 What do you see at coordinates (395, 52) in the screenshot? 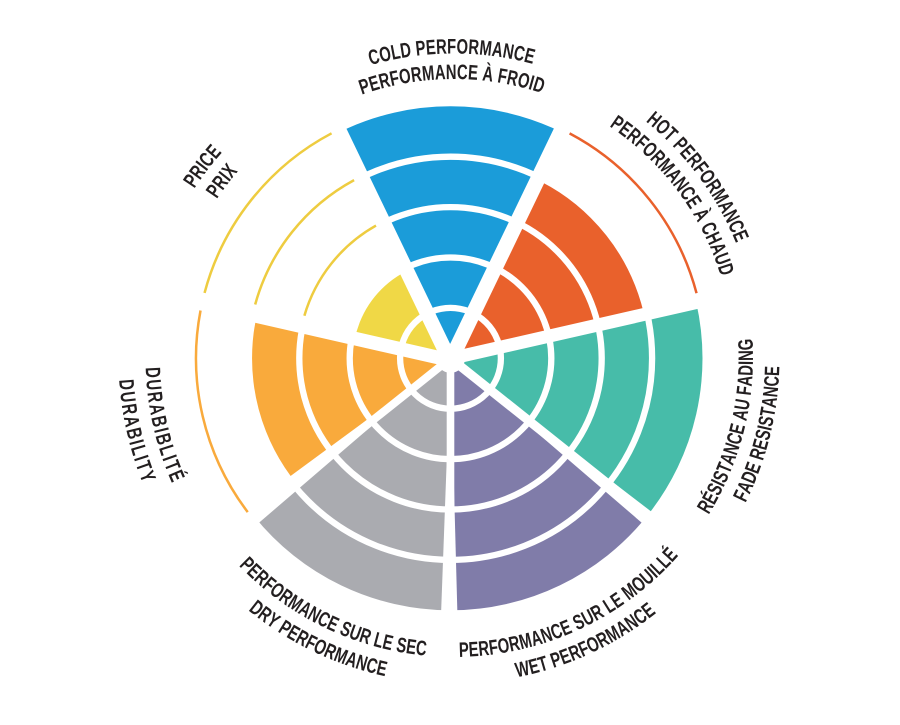
I see `svg-text: L` at bounding box center [395, 52].